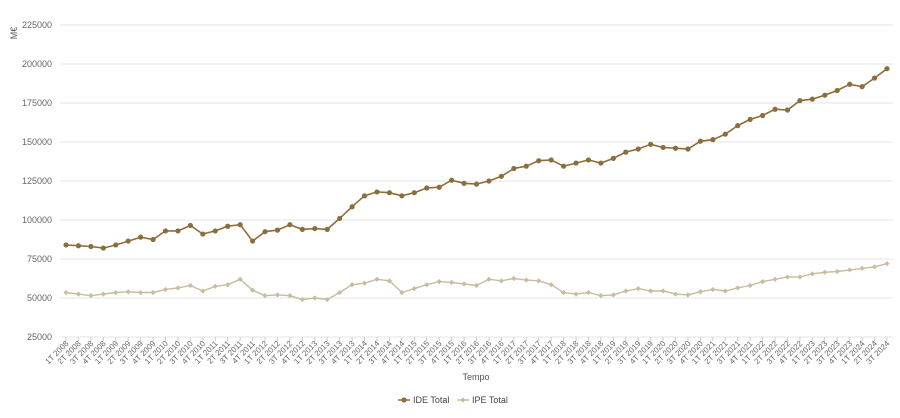 This screenshot has width=900, height=418. What do you see at coordinates (453, 400) in the screenshot?
I see `legend: IDE Total IPE Total` at bounding box center [453, 400].